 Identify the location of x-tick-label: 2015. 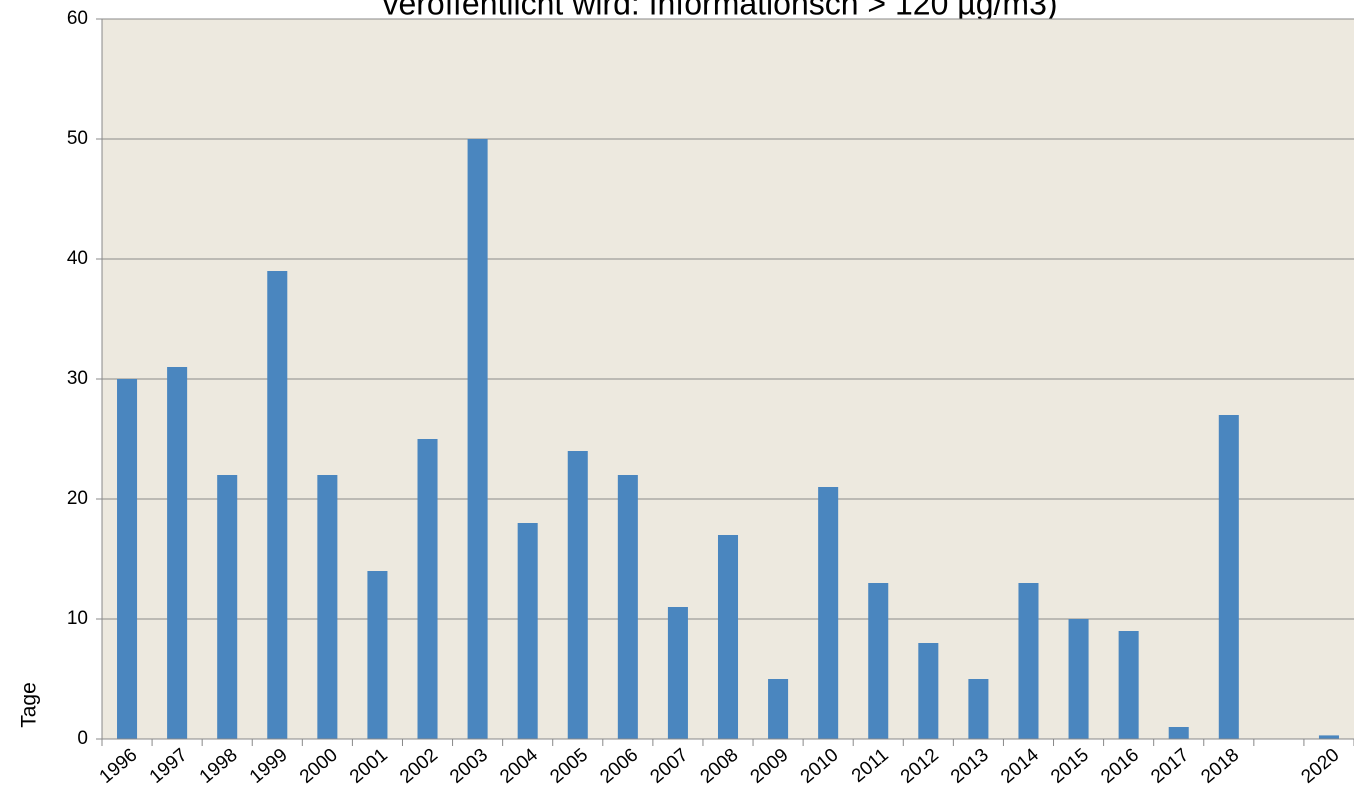
(1070, 766).